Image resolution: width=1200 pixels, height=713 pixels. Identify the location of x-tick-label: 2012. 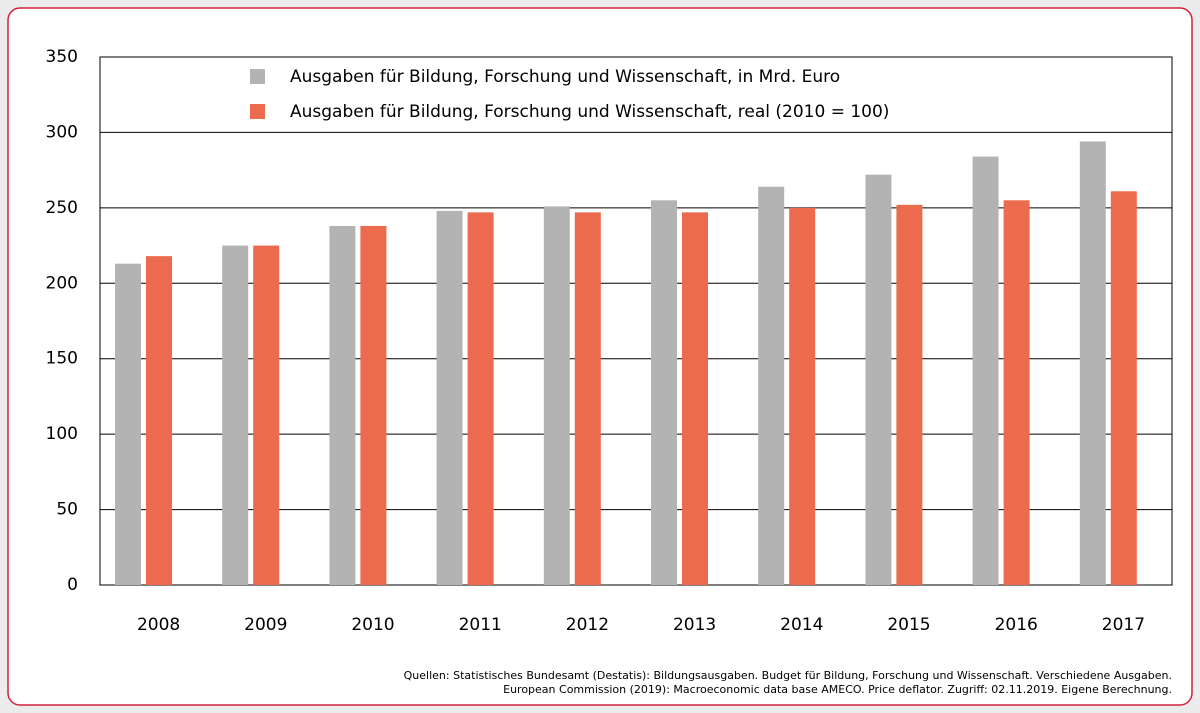
(587, 625).